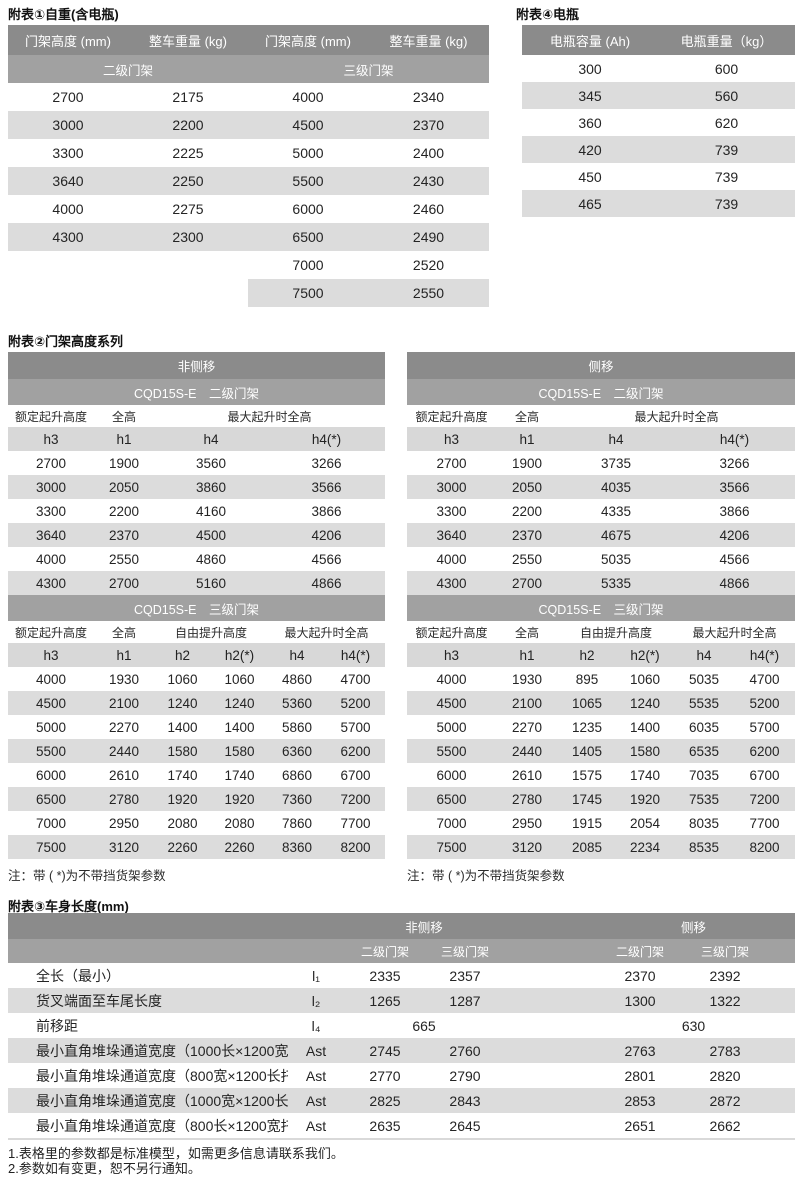 Image resolution: width=800 pixels, height=1177 pixels. Describe the element at coordinates (124, 487) in the screenshot. I see `value-cell: 2050` at that location.